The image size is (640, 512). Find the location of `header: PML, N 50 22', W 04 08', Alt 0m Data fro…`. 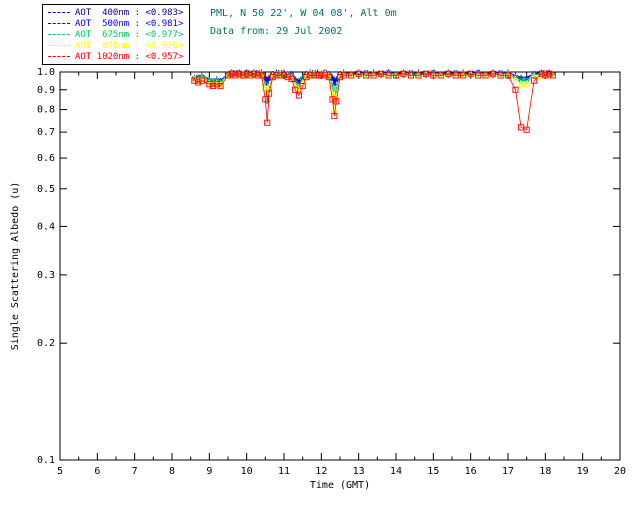

header: PML, N 50 22', W 04 08', Alt 0m Data fro… is located at coordinates (303, 23).